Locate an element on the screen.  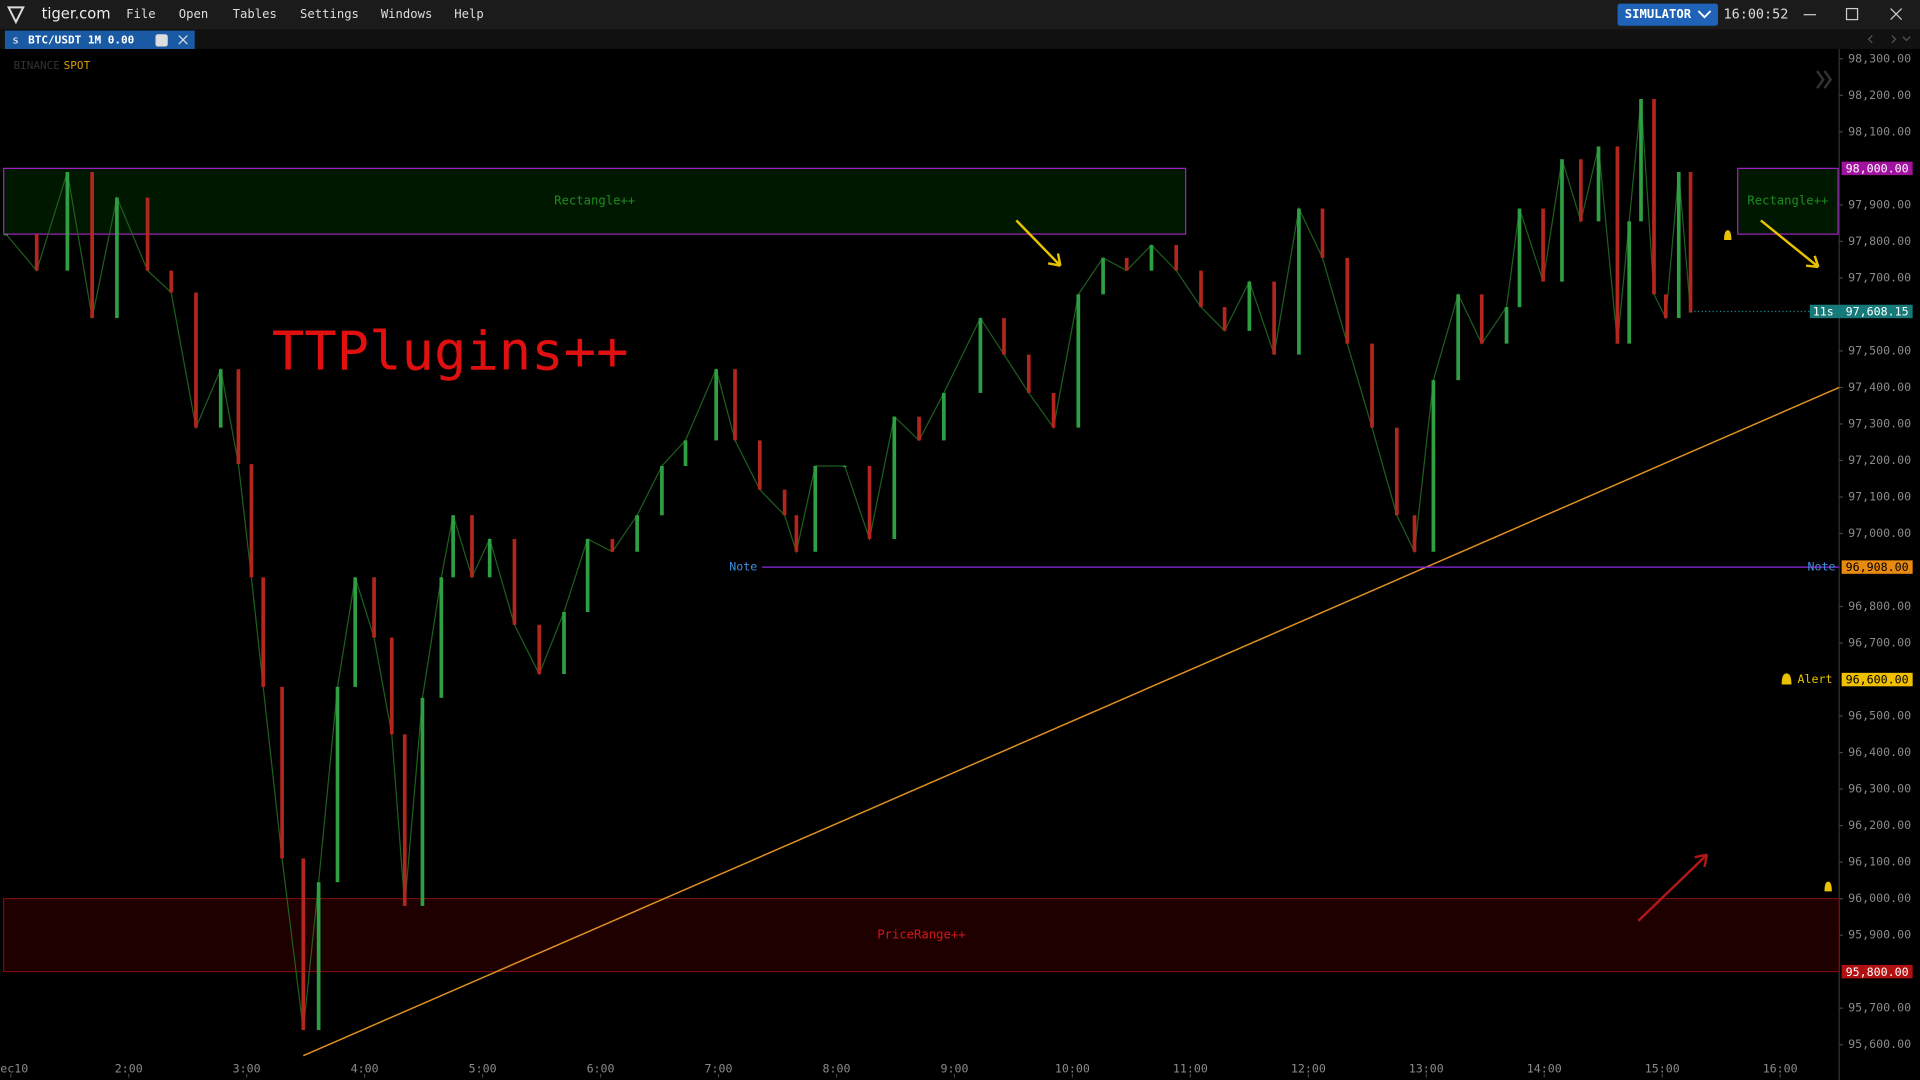
price-tag-label: 96,600.00 is located at coordinates (1877, 680).